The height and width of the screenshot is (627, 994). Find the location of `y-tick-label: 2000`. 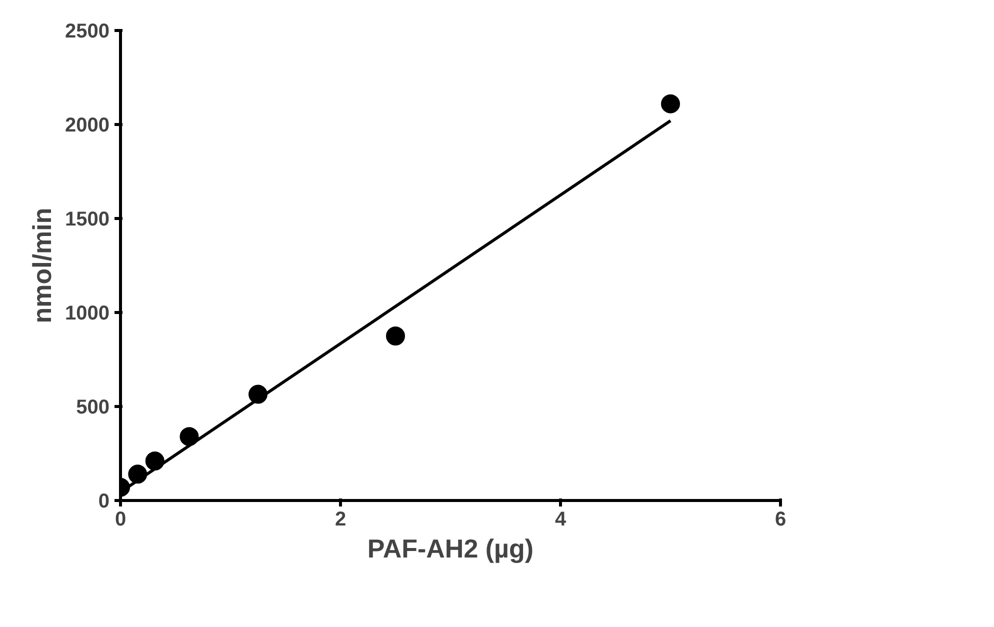

y-tick-label: 2000 is located at coordinates (87, 125).